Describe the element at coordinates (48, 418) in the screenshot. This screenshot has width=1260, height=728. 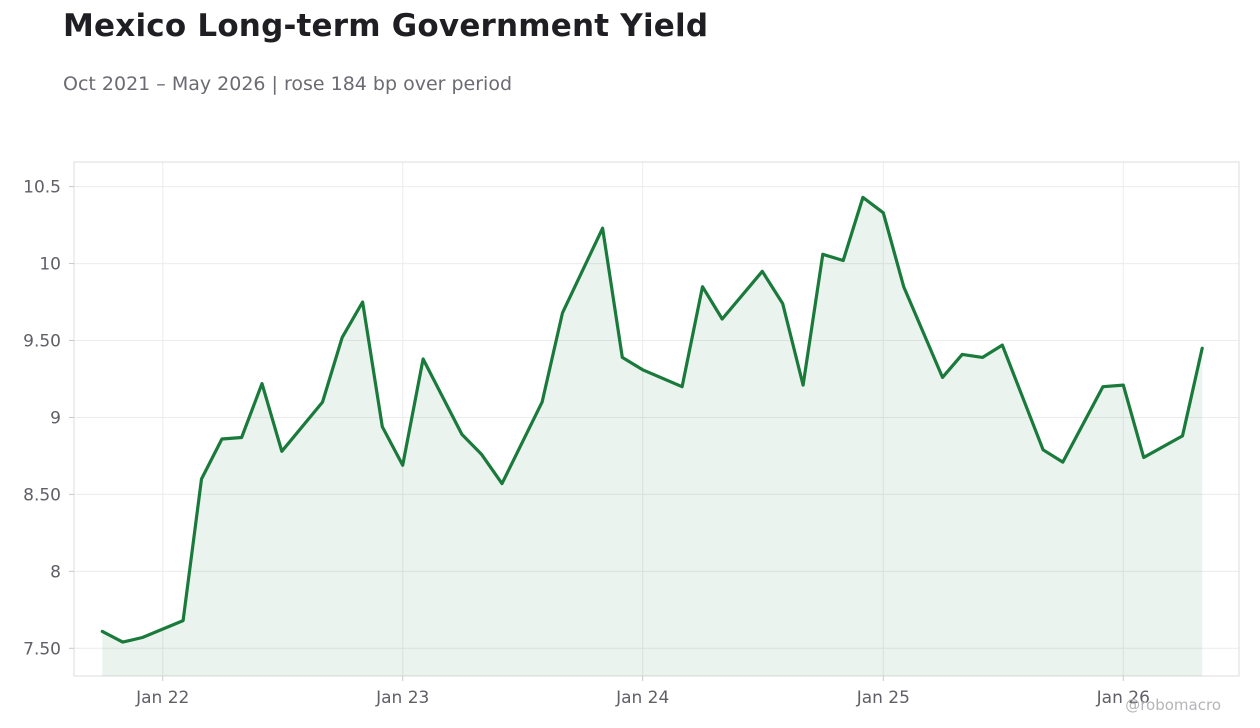
I see `y-axis: 7.50 8 8.50 9 9.50 10 10.5` at that location.